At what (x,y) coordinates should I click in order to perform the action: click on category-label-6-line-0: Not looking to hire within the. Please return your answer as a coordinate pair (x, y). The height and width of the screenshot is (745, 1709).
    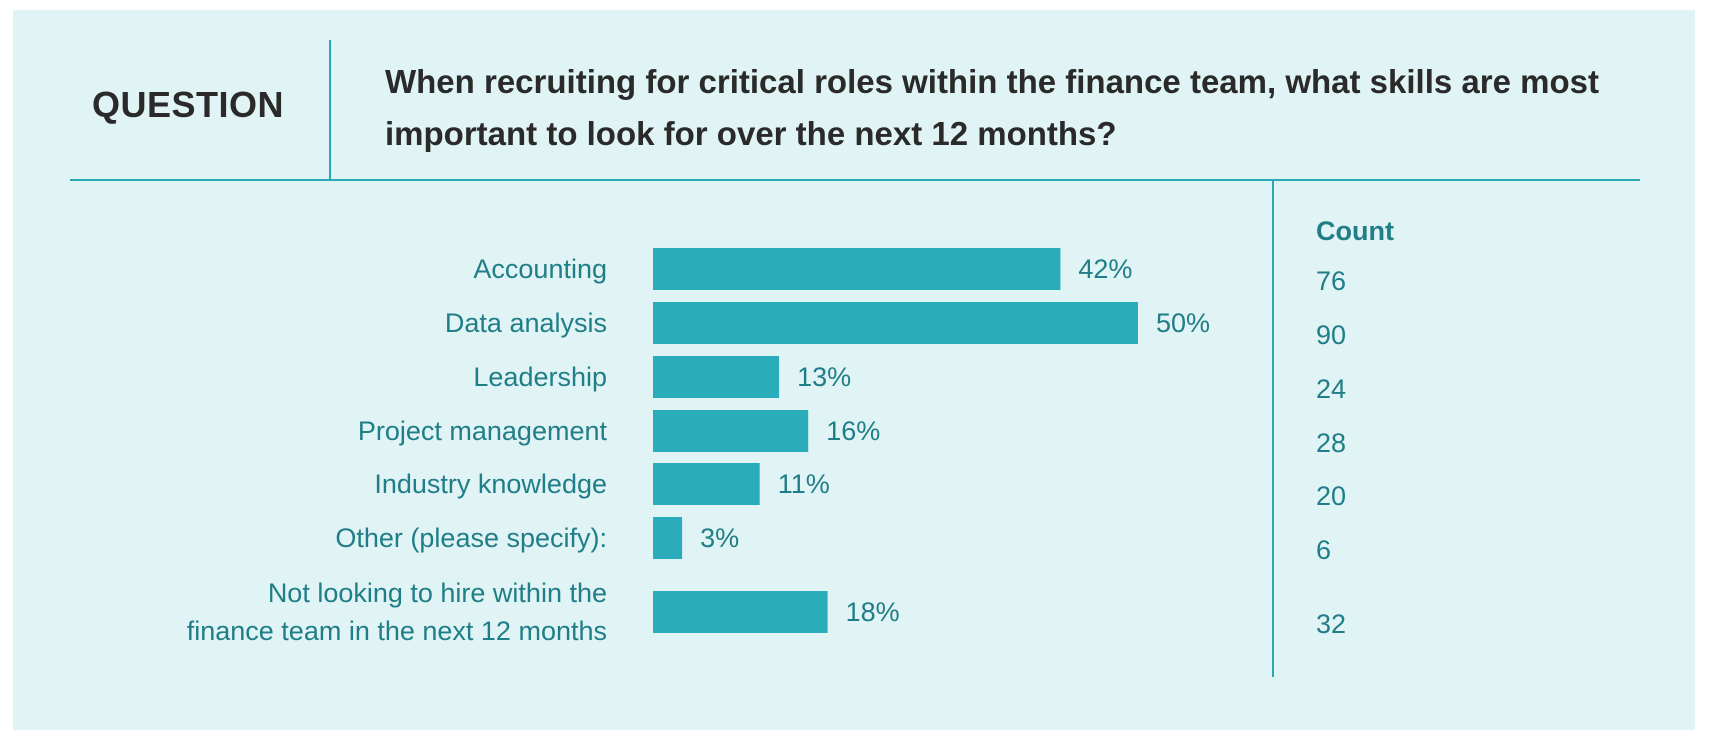
    Looking at the image, I should click on (437, 593).